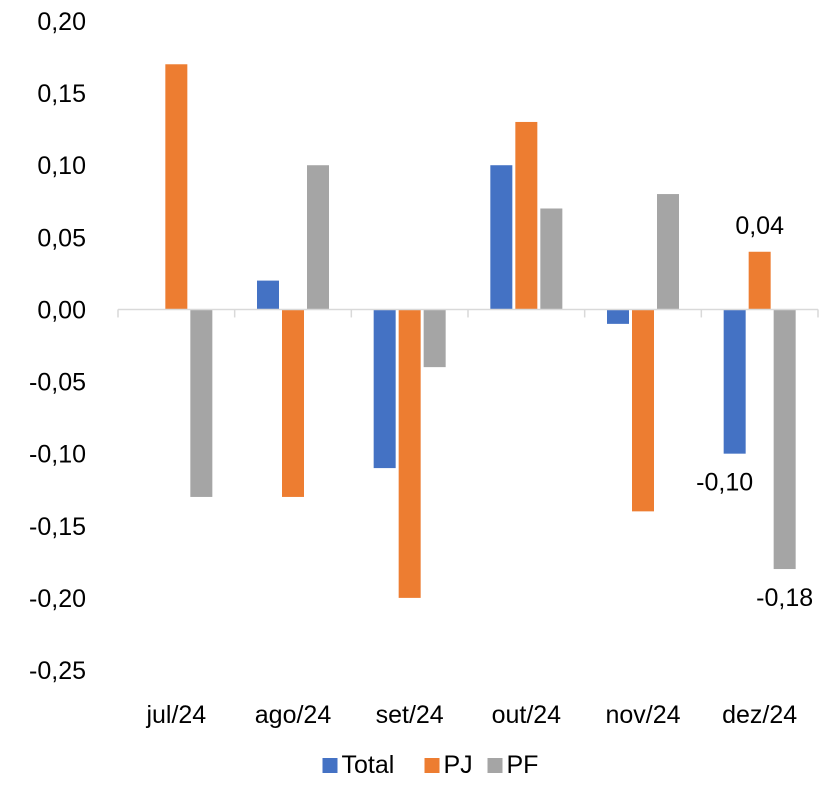 The width and height of the screenshot is (833, 787). I want to click on y-tick-label: -0,20, so click(57, 599).